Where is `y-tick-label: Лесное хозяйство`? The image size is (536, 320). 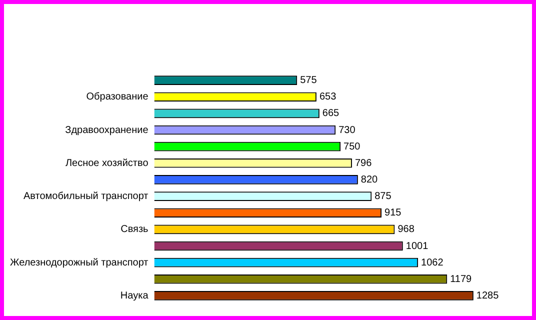 y-tick-label: Лесное хозяйство is located at coordinates (107, 163).